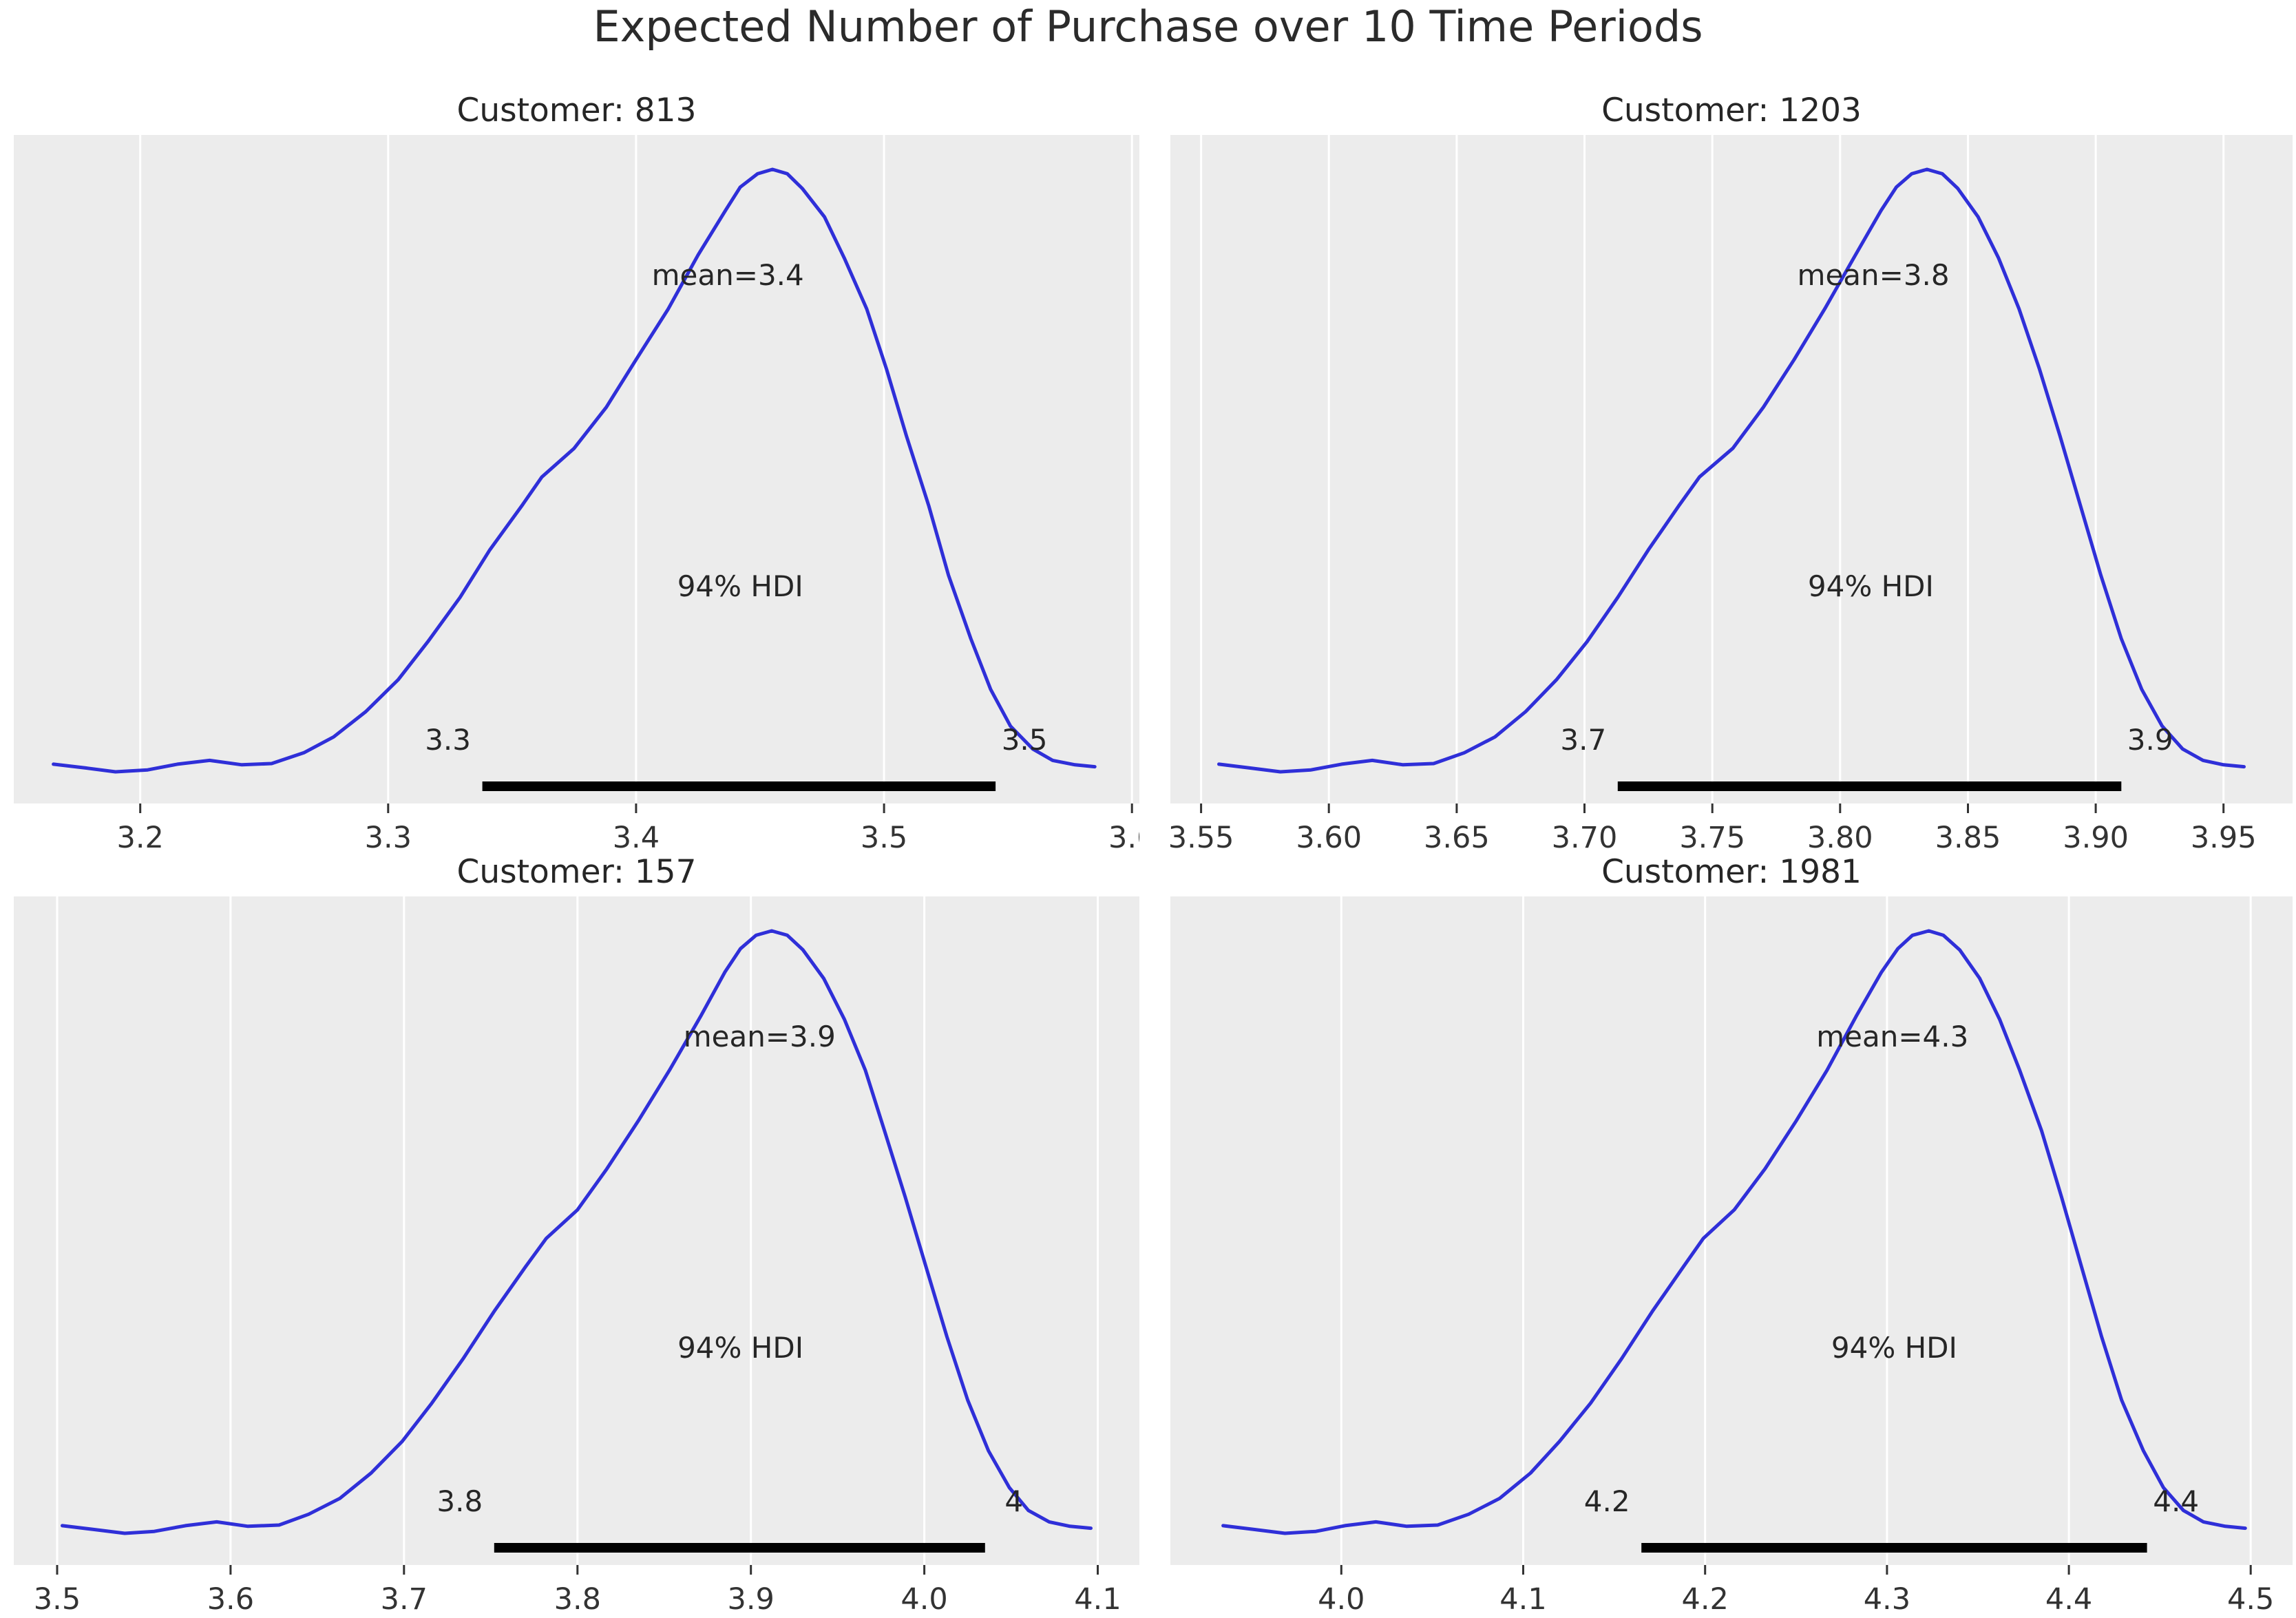 The image size is (2296, 1618). What do you see at coordinates (577, 1599) in the screenshot?
I see `x-tick-label: 3.8` at bounding box center [577, 1599].